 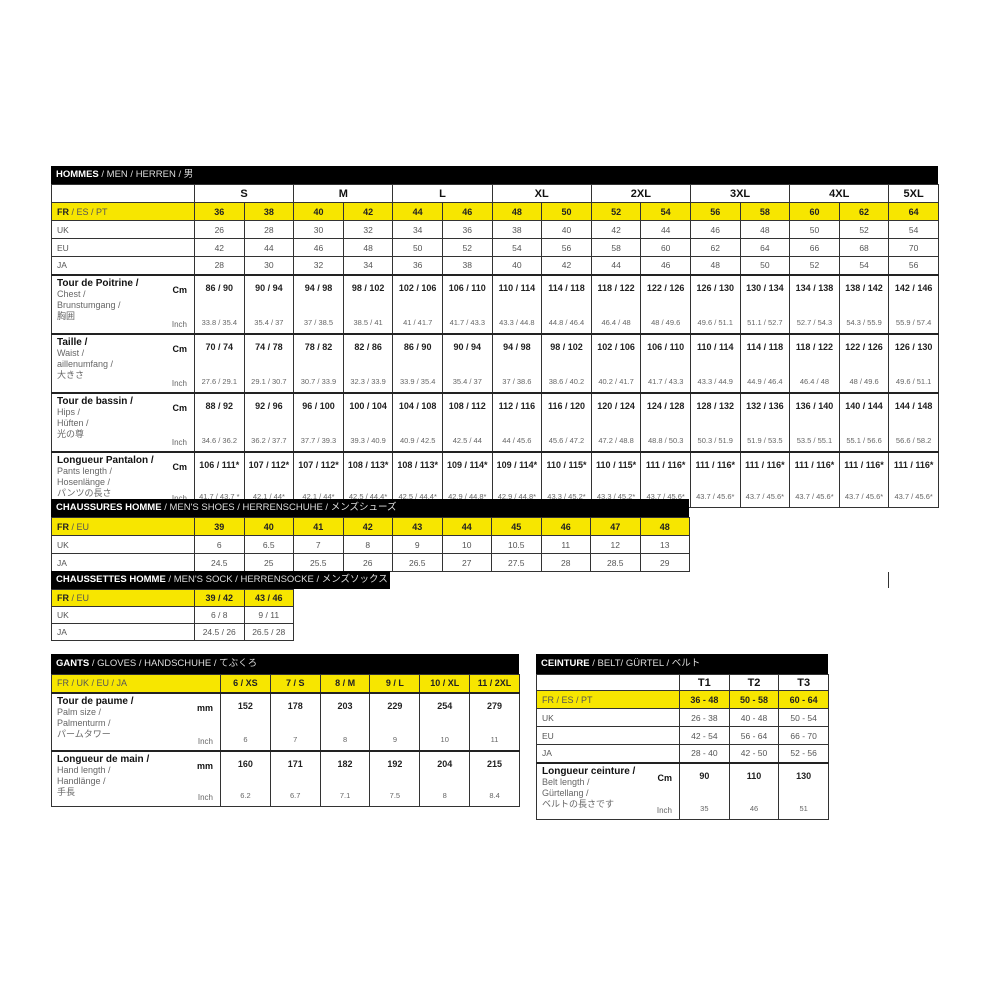 I want to click on measurement-values: 70 / 74 27.6 / 29.1, so click(x=219, y=364).